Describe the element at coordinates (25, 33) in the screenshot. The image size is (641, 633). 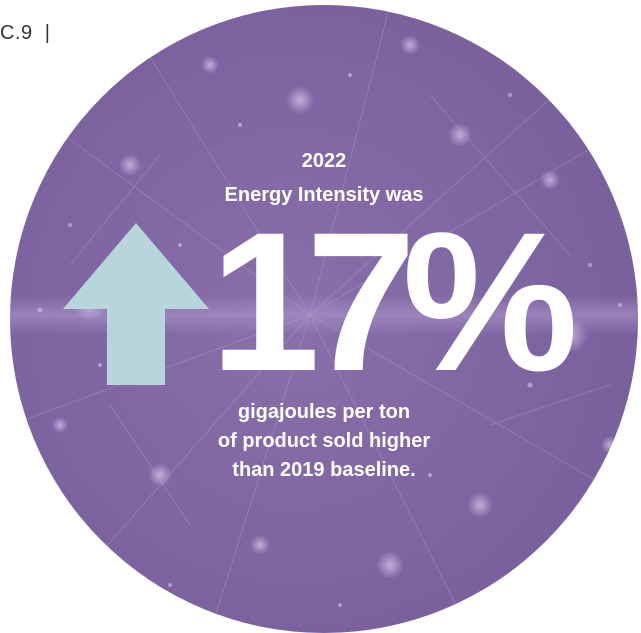
I see `page-reference: C.9 |` at that location.